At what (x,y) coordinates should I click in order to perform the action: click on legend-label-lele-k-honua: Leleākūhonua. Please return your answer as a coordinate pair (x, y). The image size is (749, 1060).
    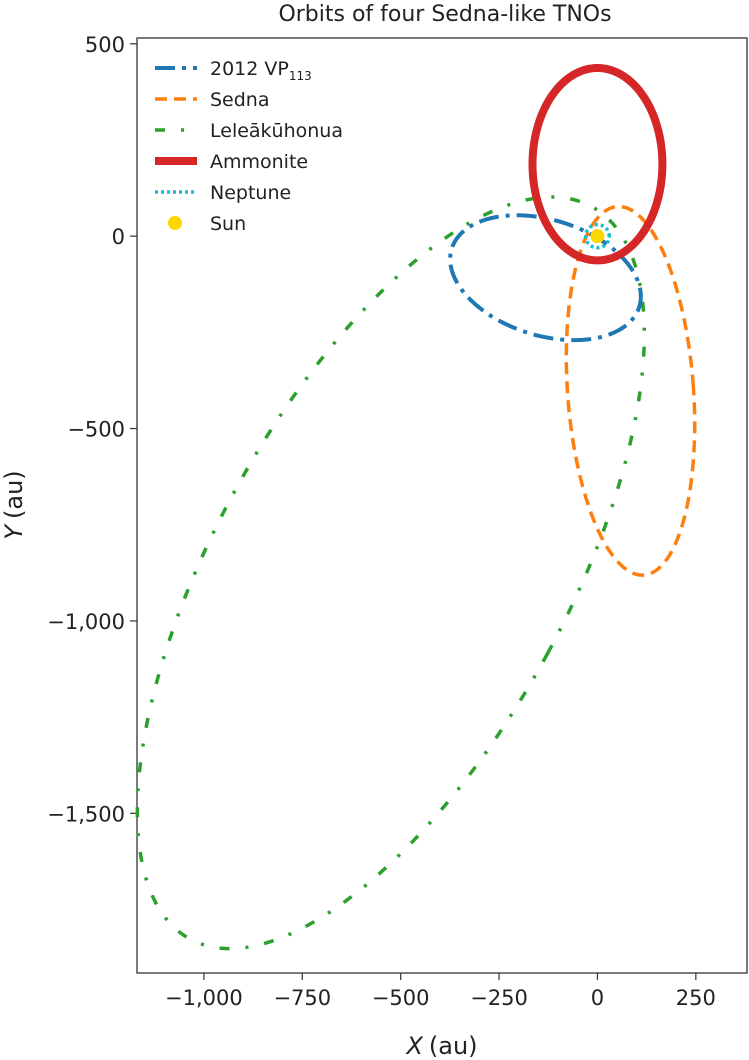
    Looking at the image, I should click on (276, 131).